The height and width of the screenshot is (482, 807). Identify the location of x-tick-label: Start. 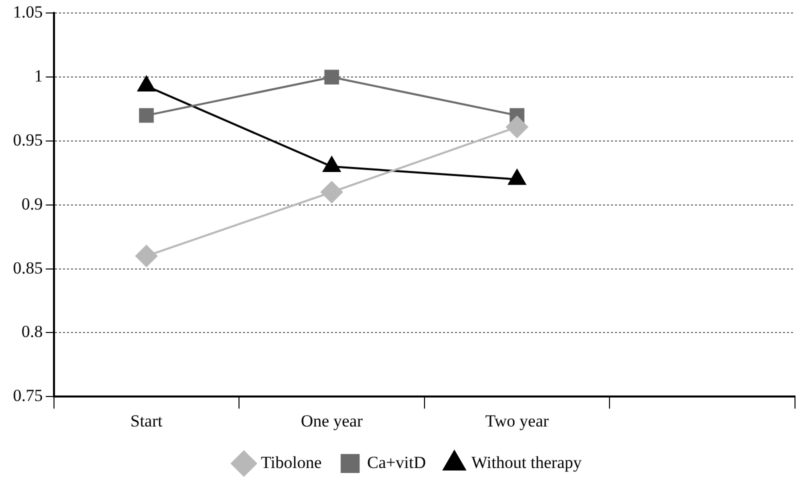
(146, 420).